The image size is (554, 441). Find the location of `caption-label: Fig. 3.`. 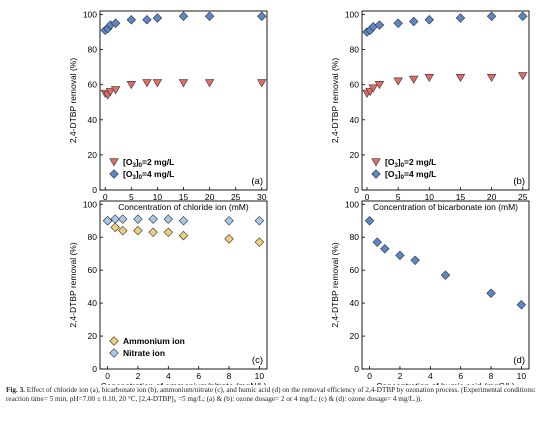

caption-label: Fig. 3. is located at coordinates (15, 390).